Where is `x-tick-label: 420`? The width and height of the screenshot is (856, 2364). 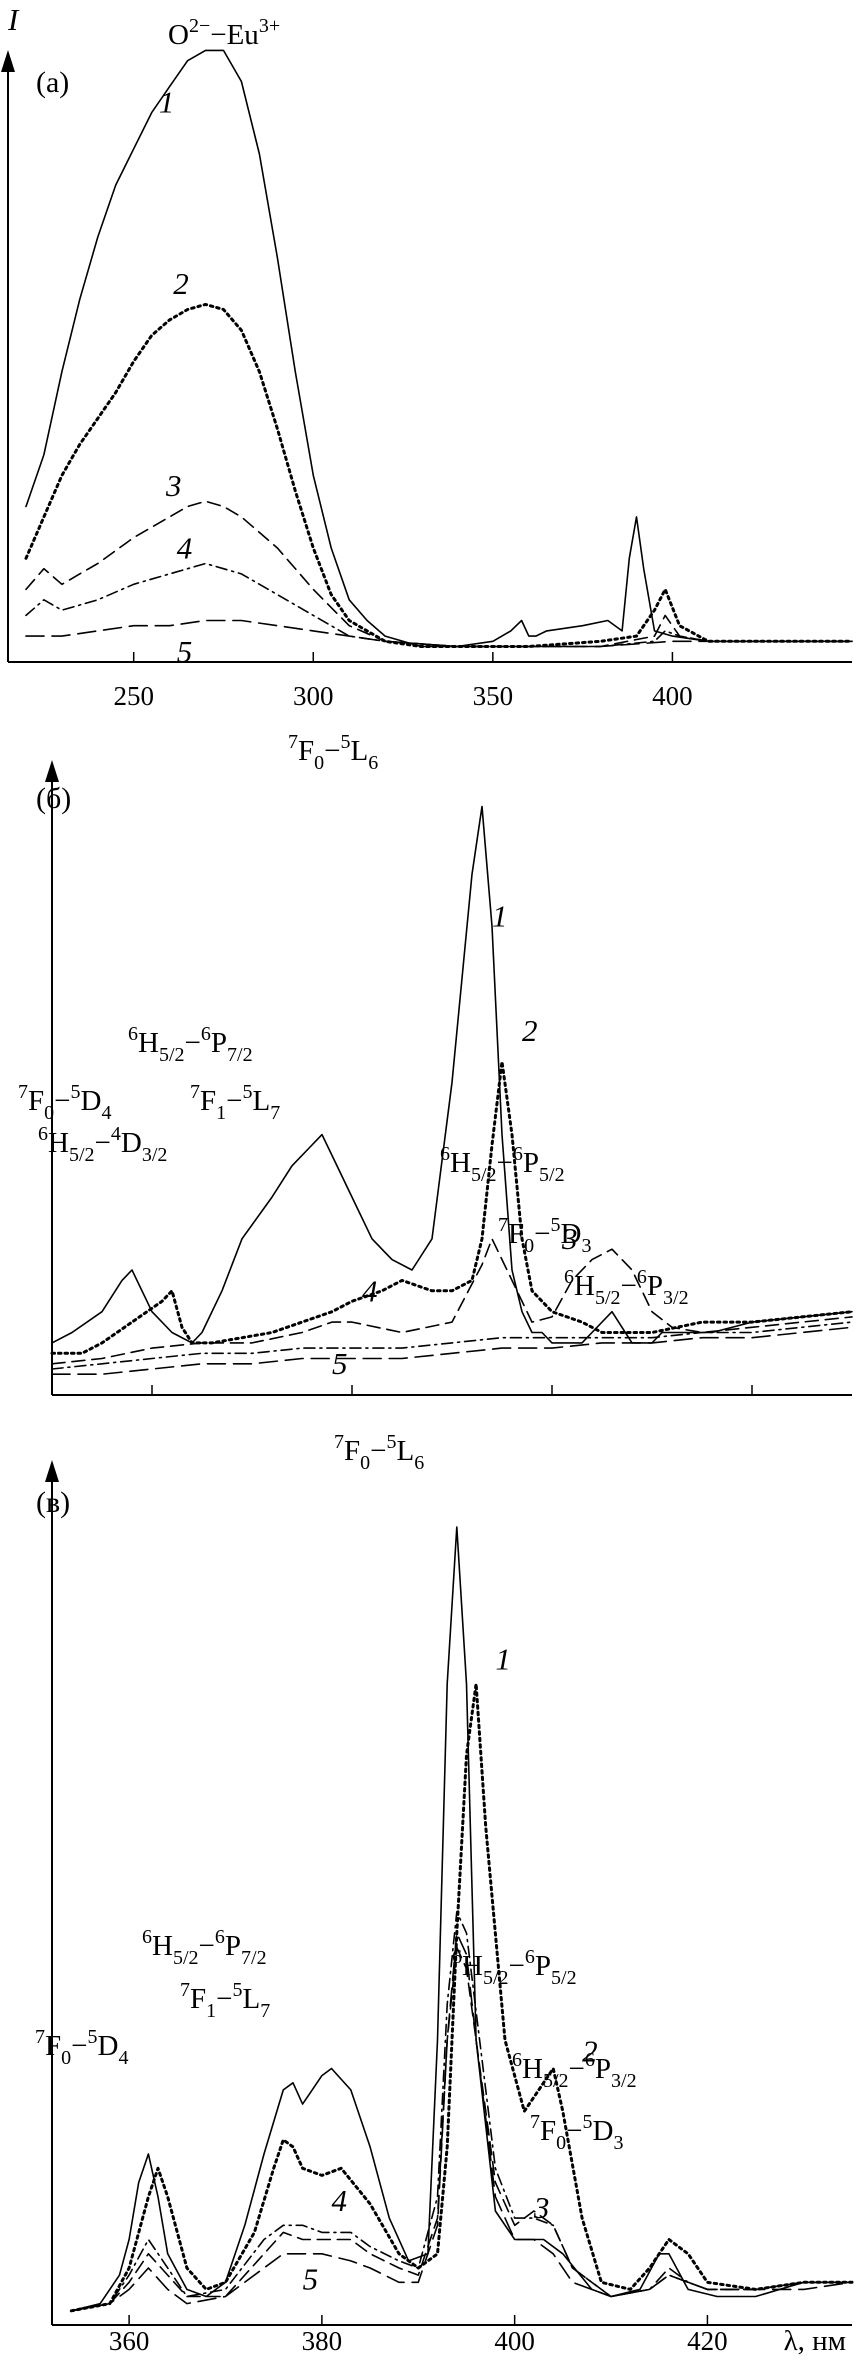
x-tick-label: 420 is located at coordinates (707, 2341).